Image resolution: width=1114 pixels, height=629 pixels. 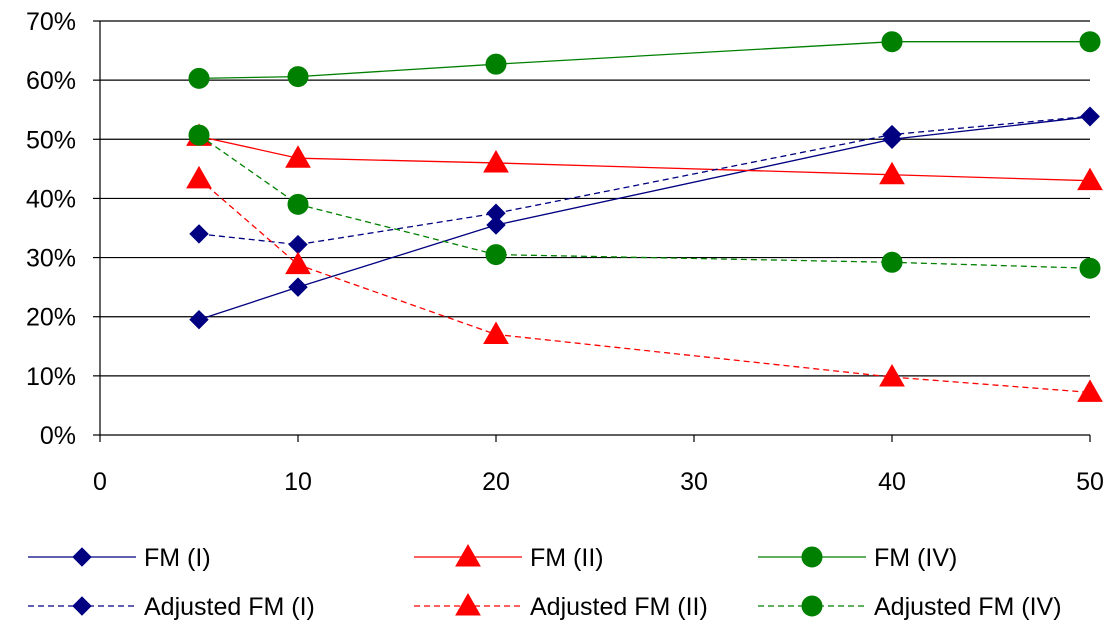 I want to click on legend-item: Adjusted FM (I), so click(x=171, y=607).